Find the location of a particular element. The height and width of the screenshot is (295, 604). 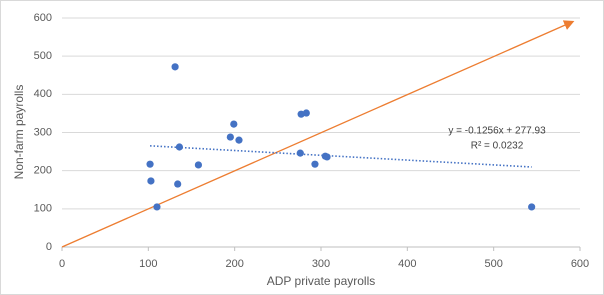

trendline-r2: R² = 0.0232 is located at coordinates (497, 146).